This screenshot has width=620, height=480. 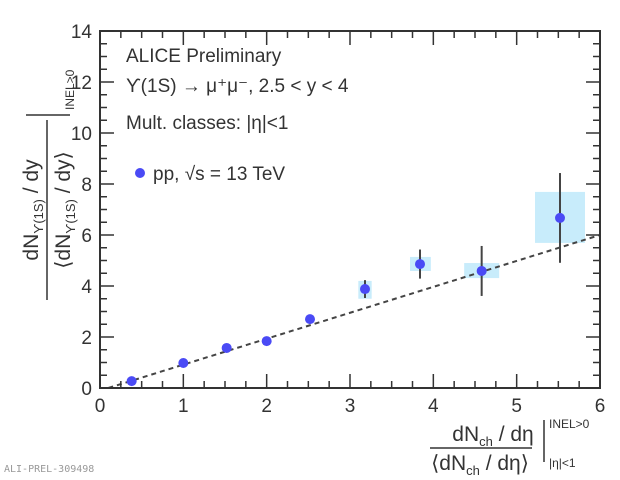 I want to click on xlabel-sub: |η|<1, so click(x=562, y=463).